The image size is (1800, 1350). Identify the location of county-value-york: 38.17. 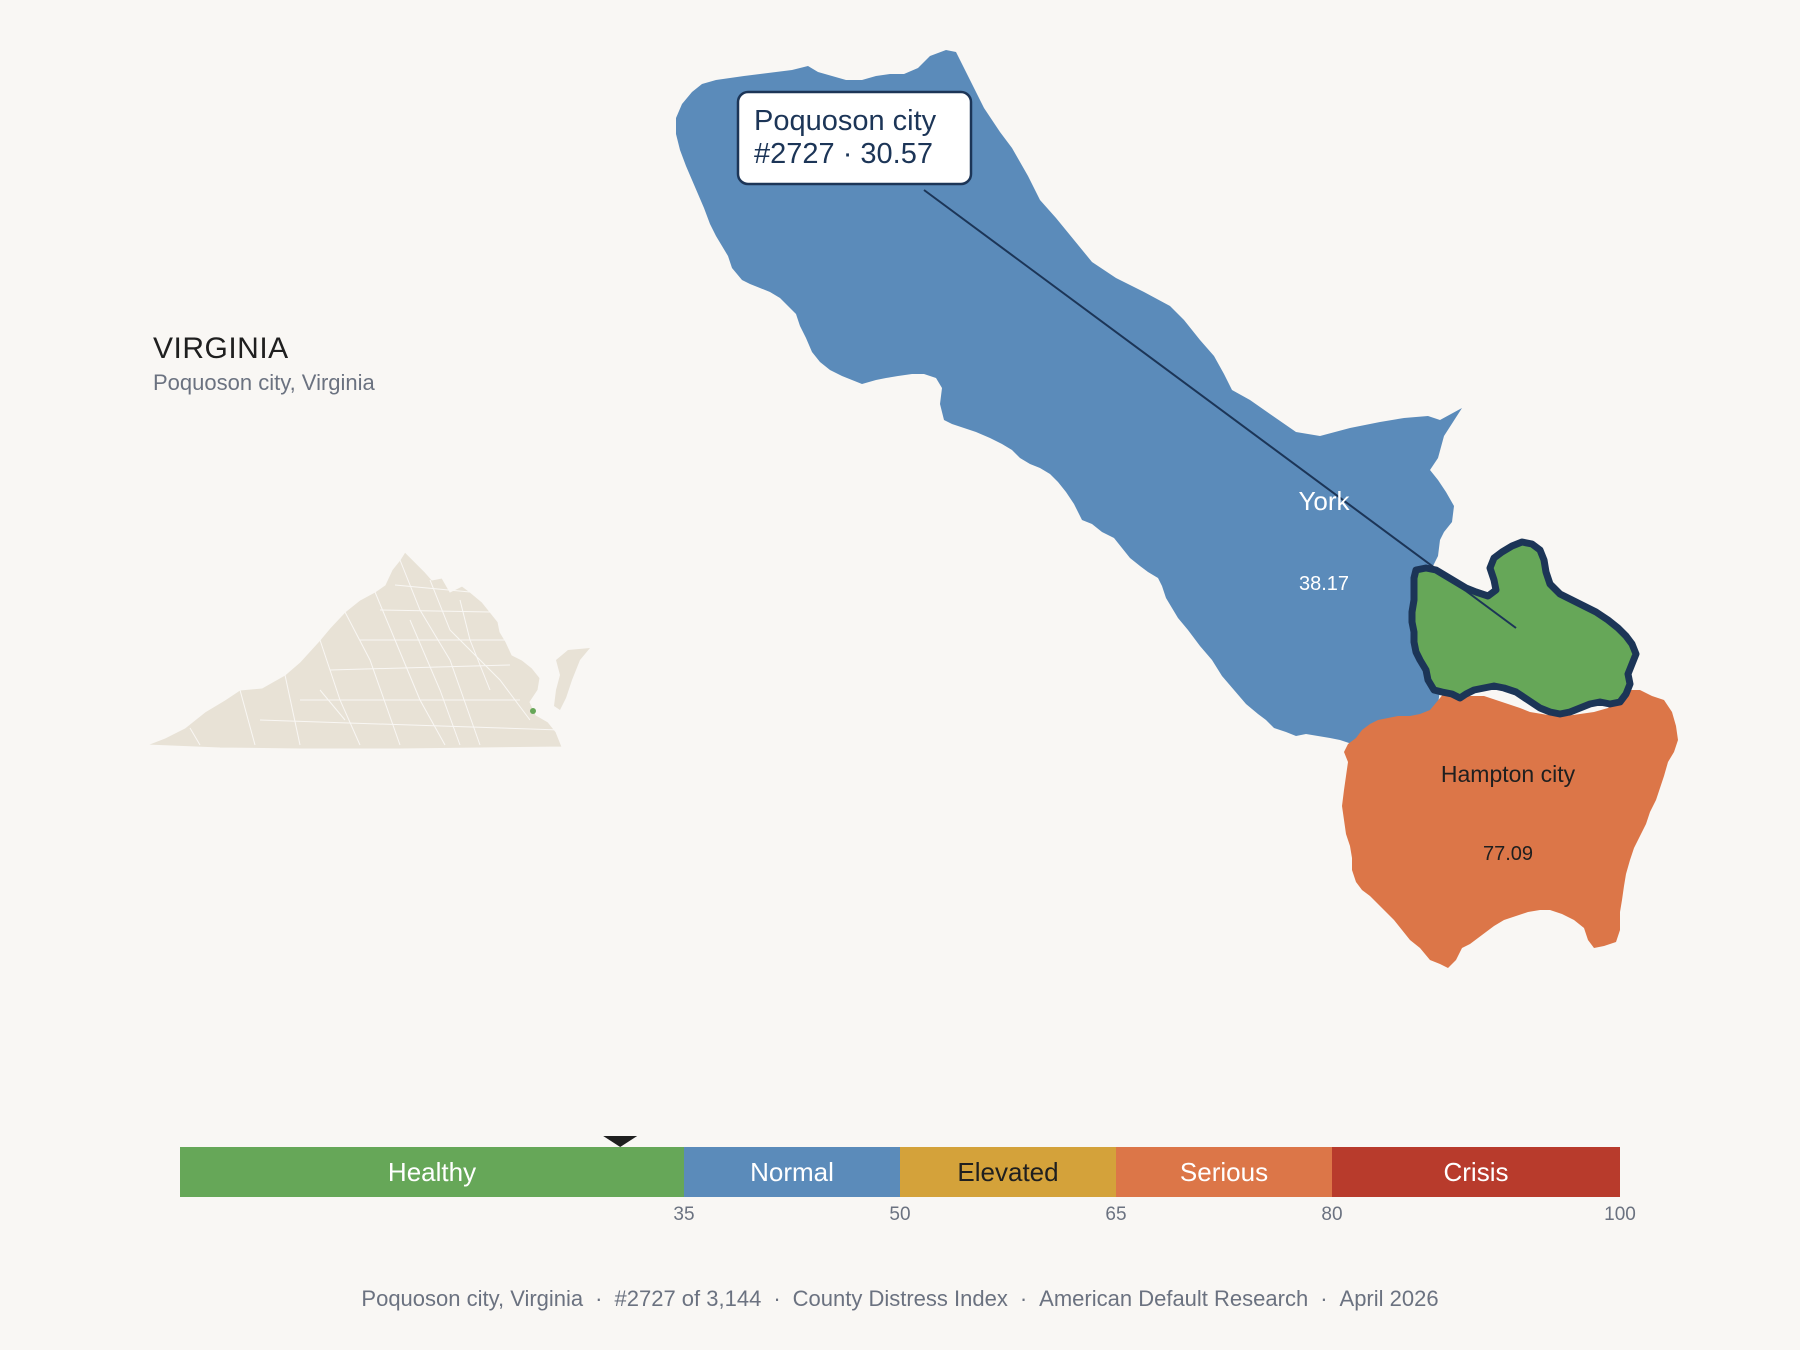
(1324, 584).